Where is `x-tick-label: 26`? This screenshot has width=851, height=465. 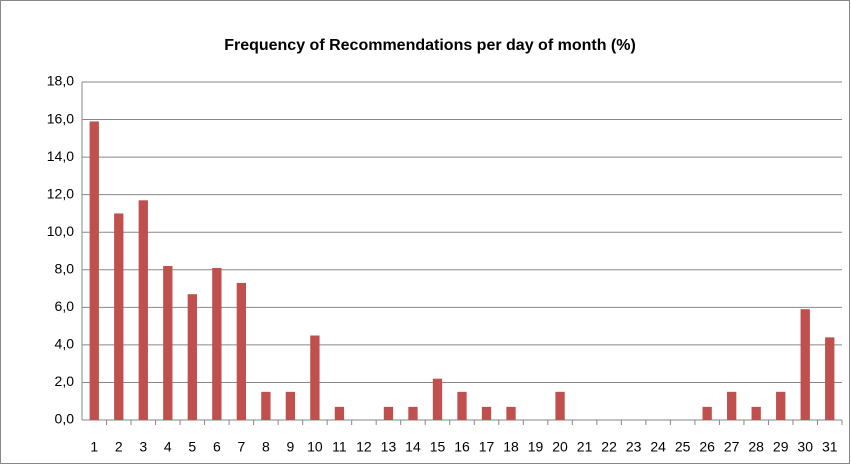
x-tick-label: 26 is located at coordinates (707, 447).